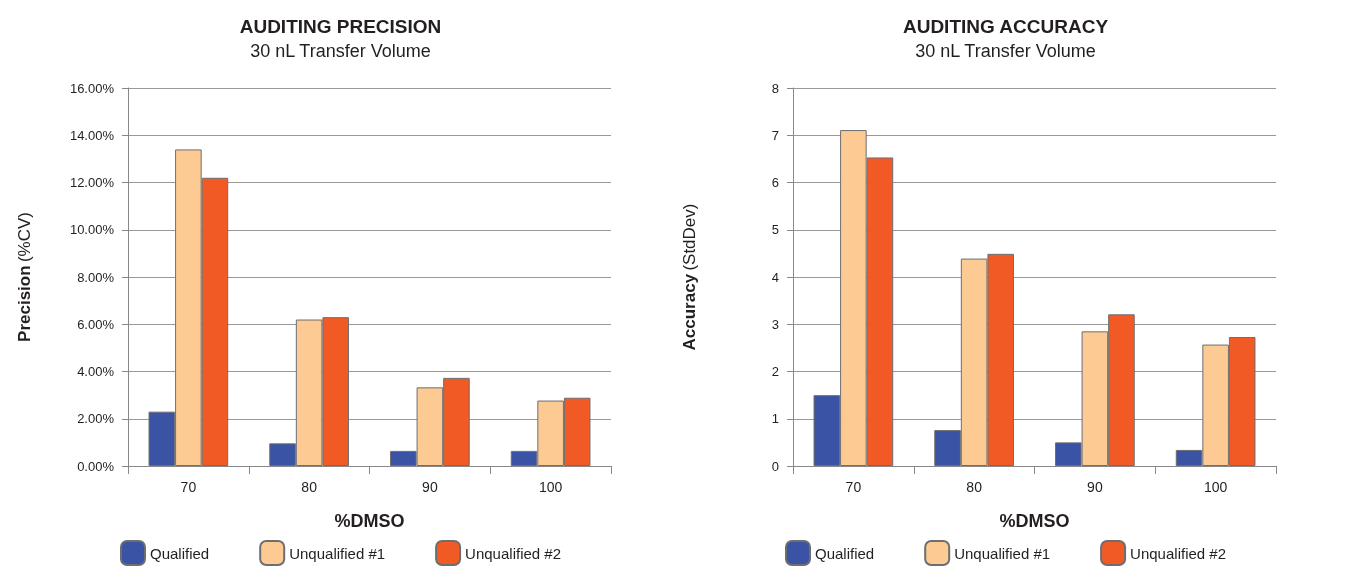  What do you see at coordinates (775, 182) in the screenshot?
I see `y-tick-label: 6` at bounding box center [775, 182].